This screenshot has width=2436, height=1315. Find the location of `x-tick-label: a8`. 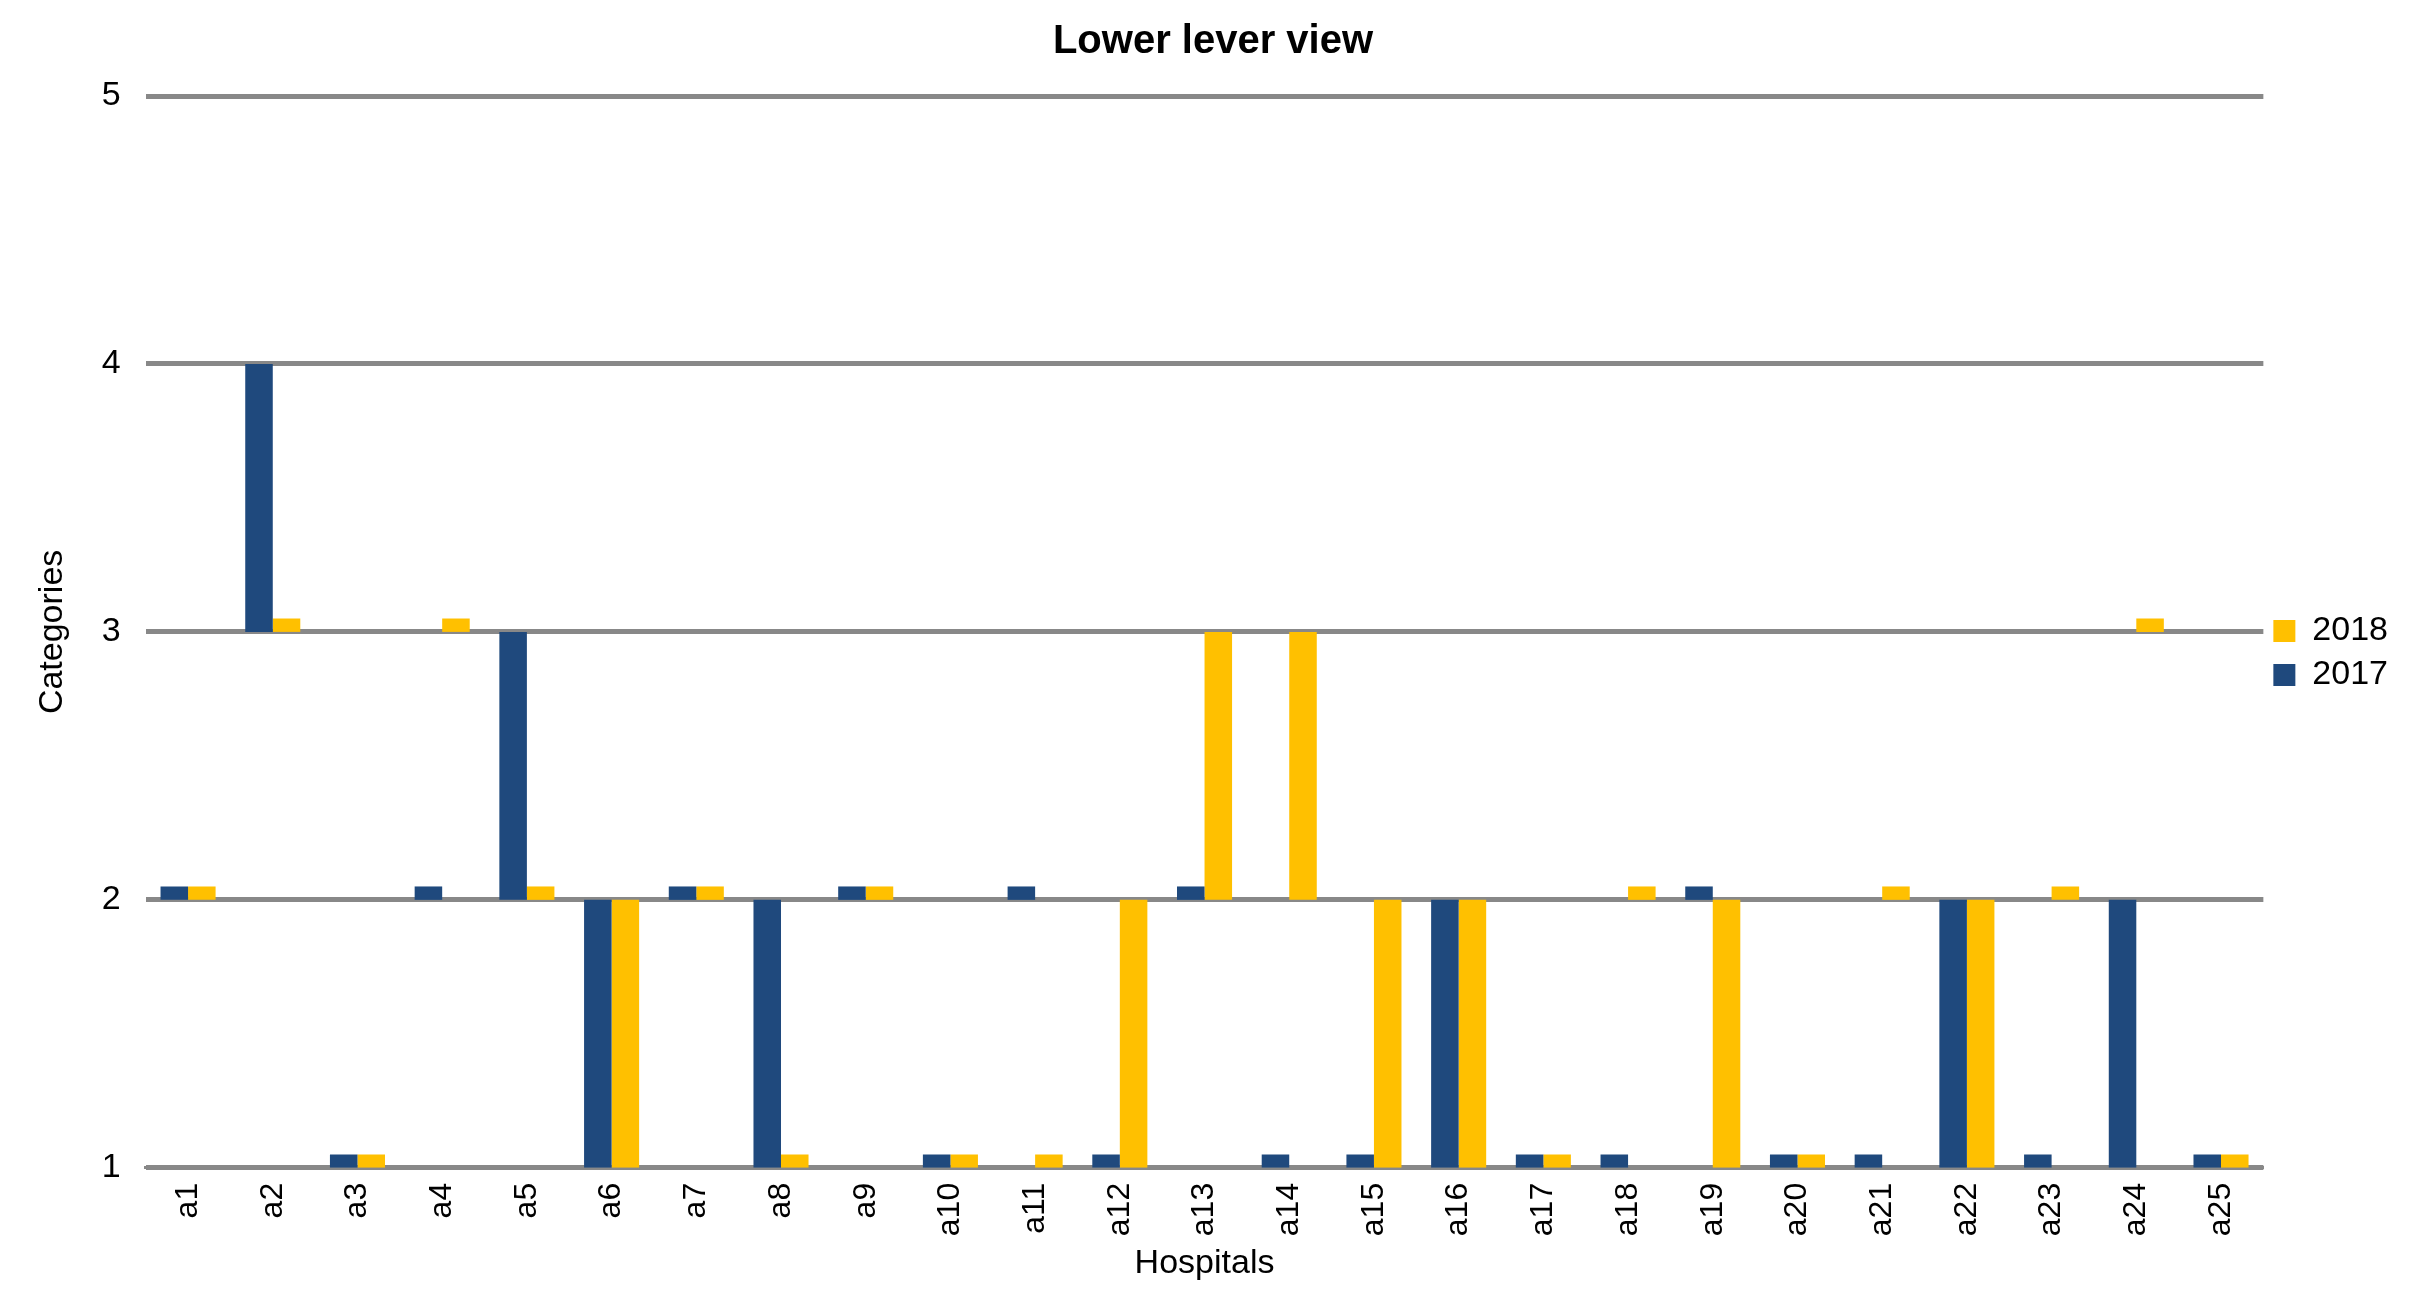

x-tick-label: a8 is located at coordinates (778, 1200).